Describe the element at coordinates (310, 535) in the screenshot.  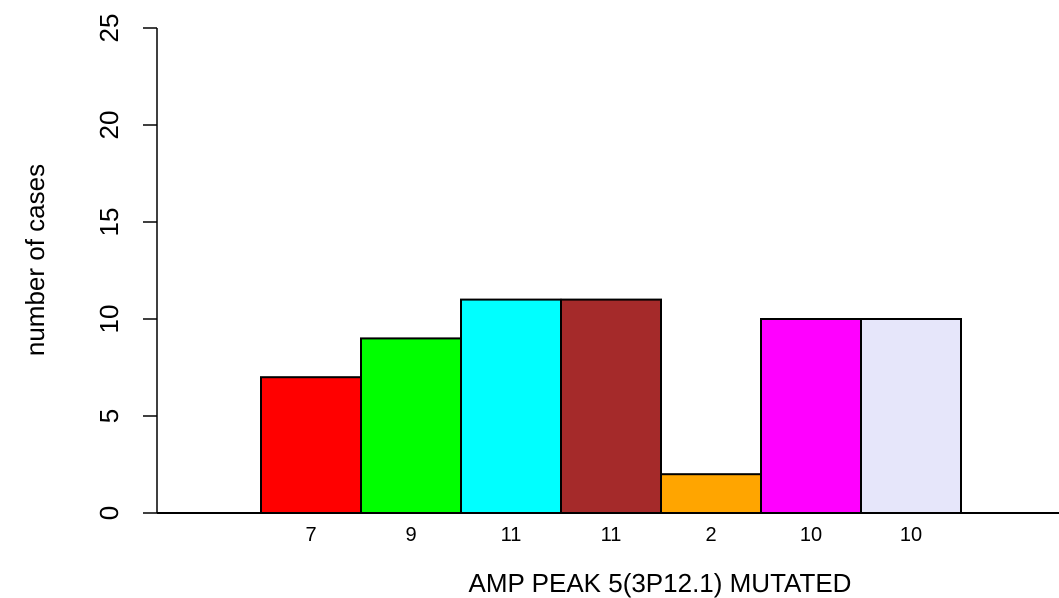
I see `x-tick-label: 7` at that location.